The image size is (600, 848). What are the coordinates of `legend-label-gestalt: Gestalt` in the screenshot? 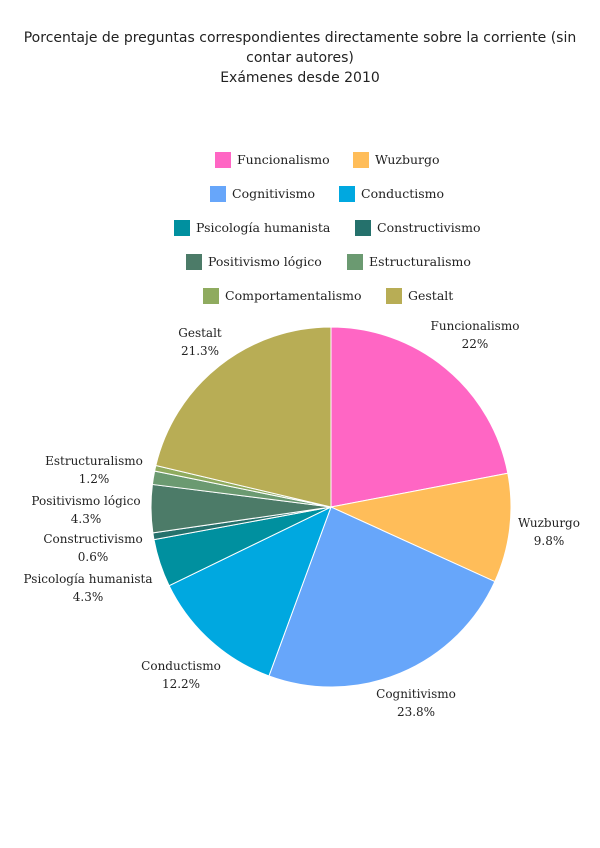 It's located at (430, 295).